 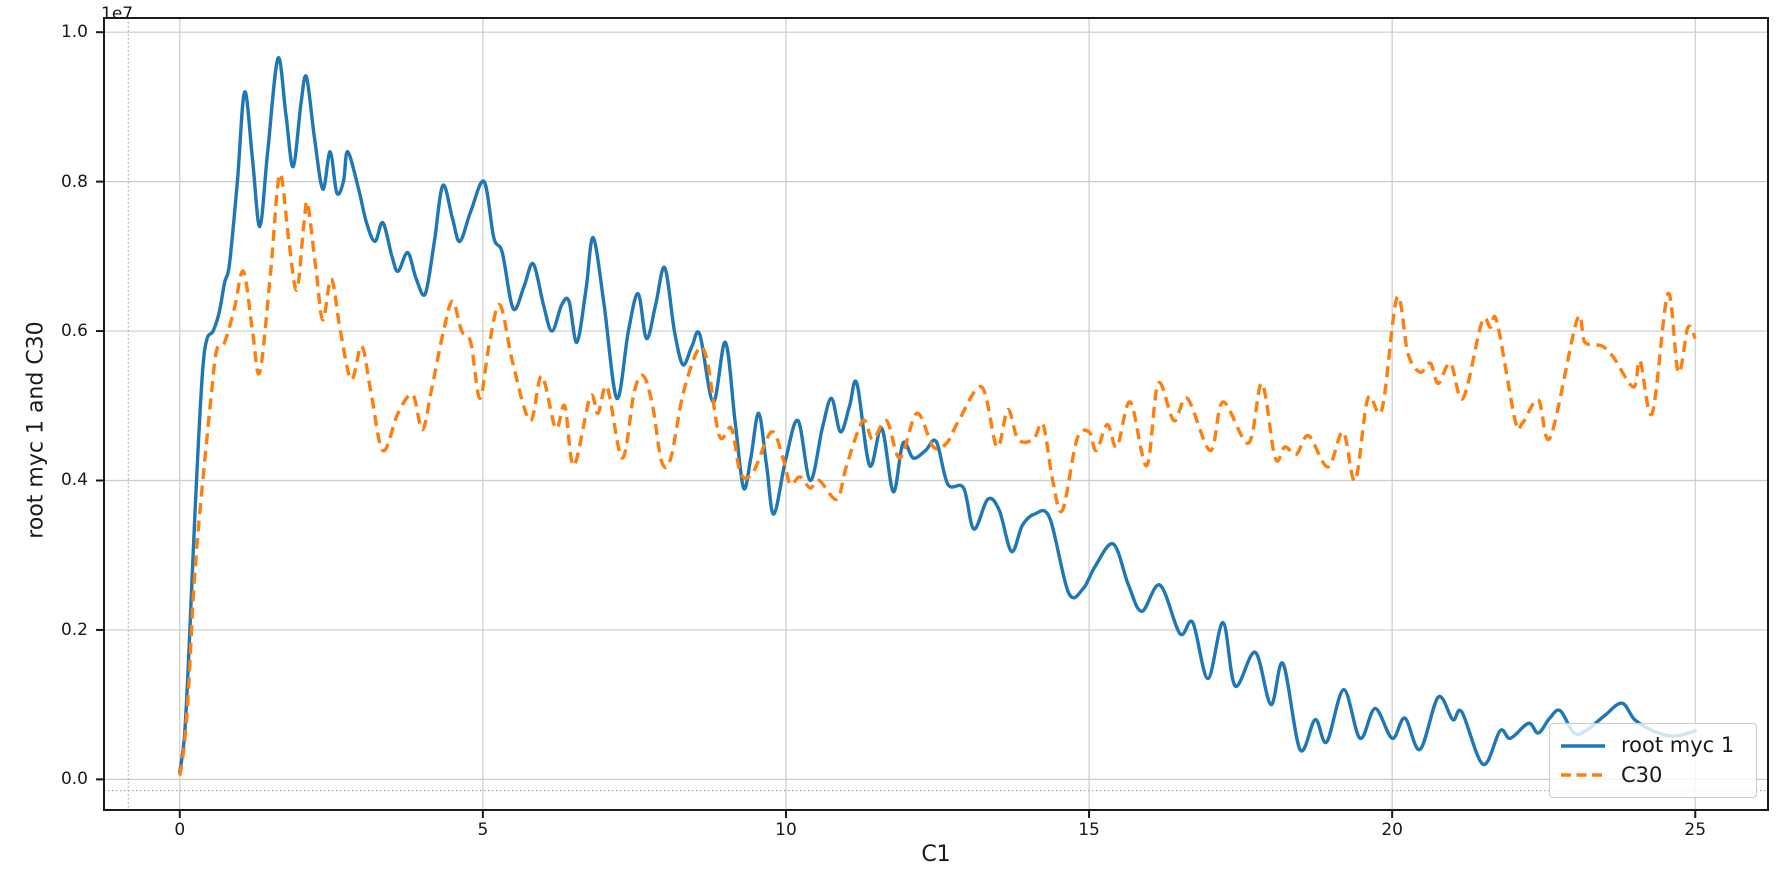 I want to click on legend-entry-c30: C30, so click(x=1653, y=774).